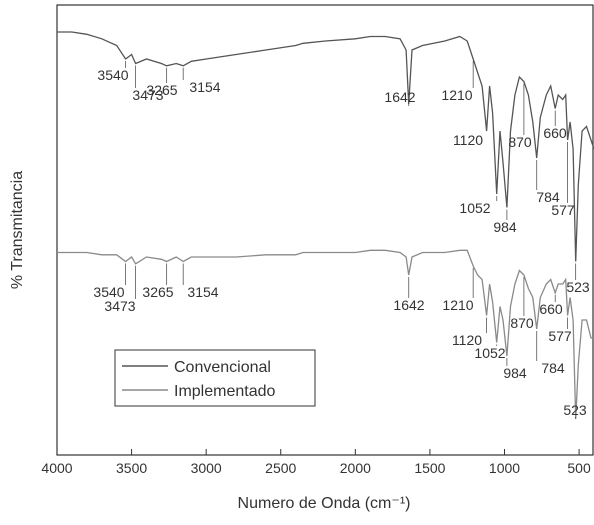 The image size is (594, 525). What do you see at coordinates (206, 468) in the screenshot?
I see `x-tick-label: 3000` at bounding box center [206, 468].